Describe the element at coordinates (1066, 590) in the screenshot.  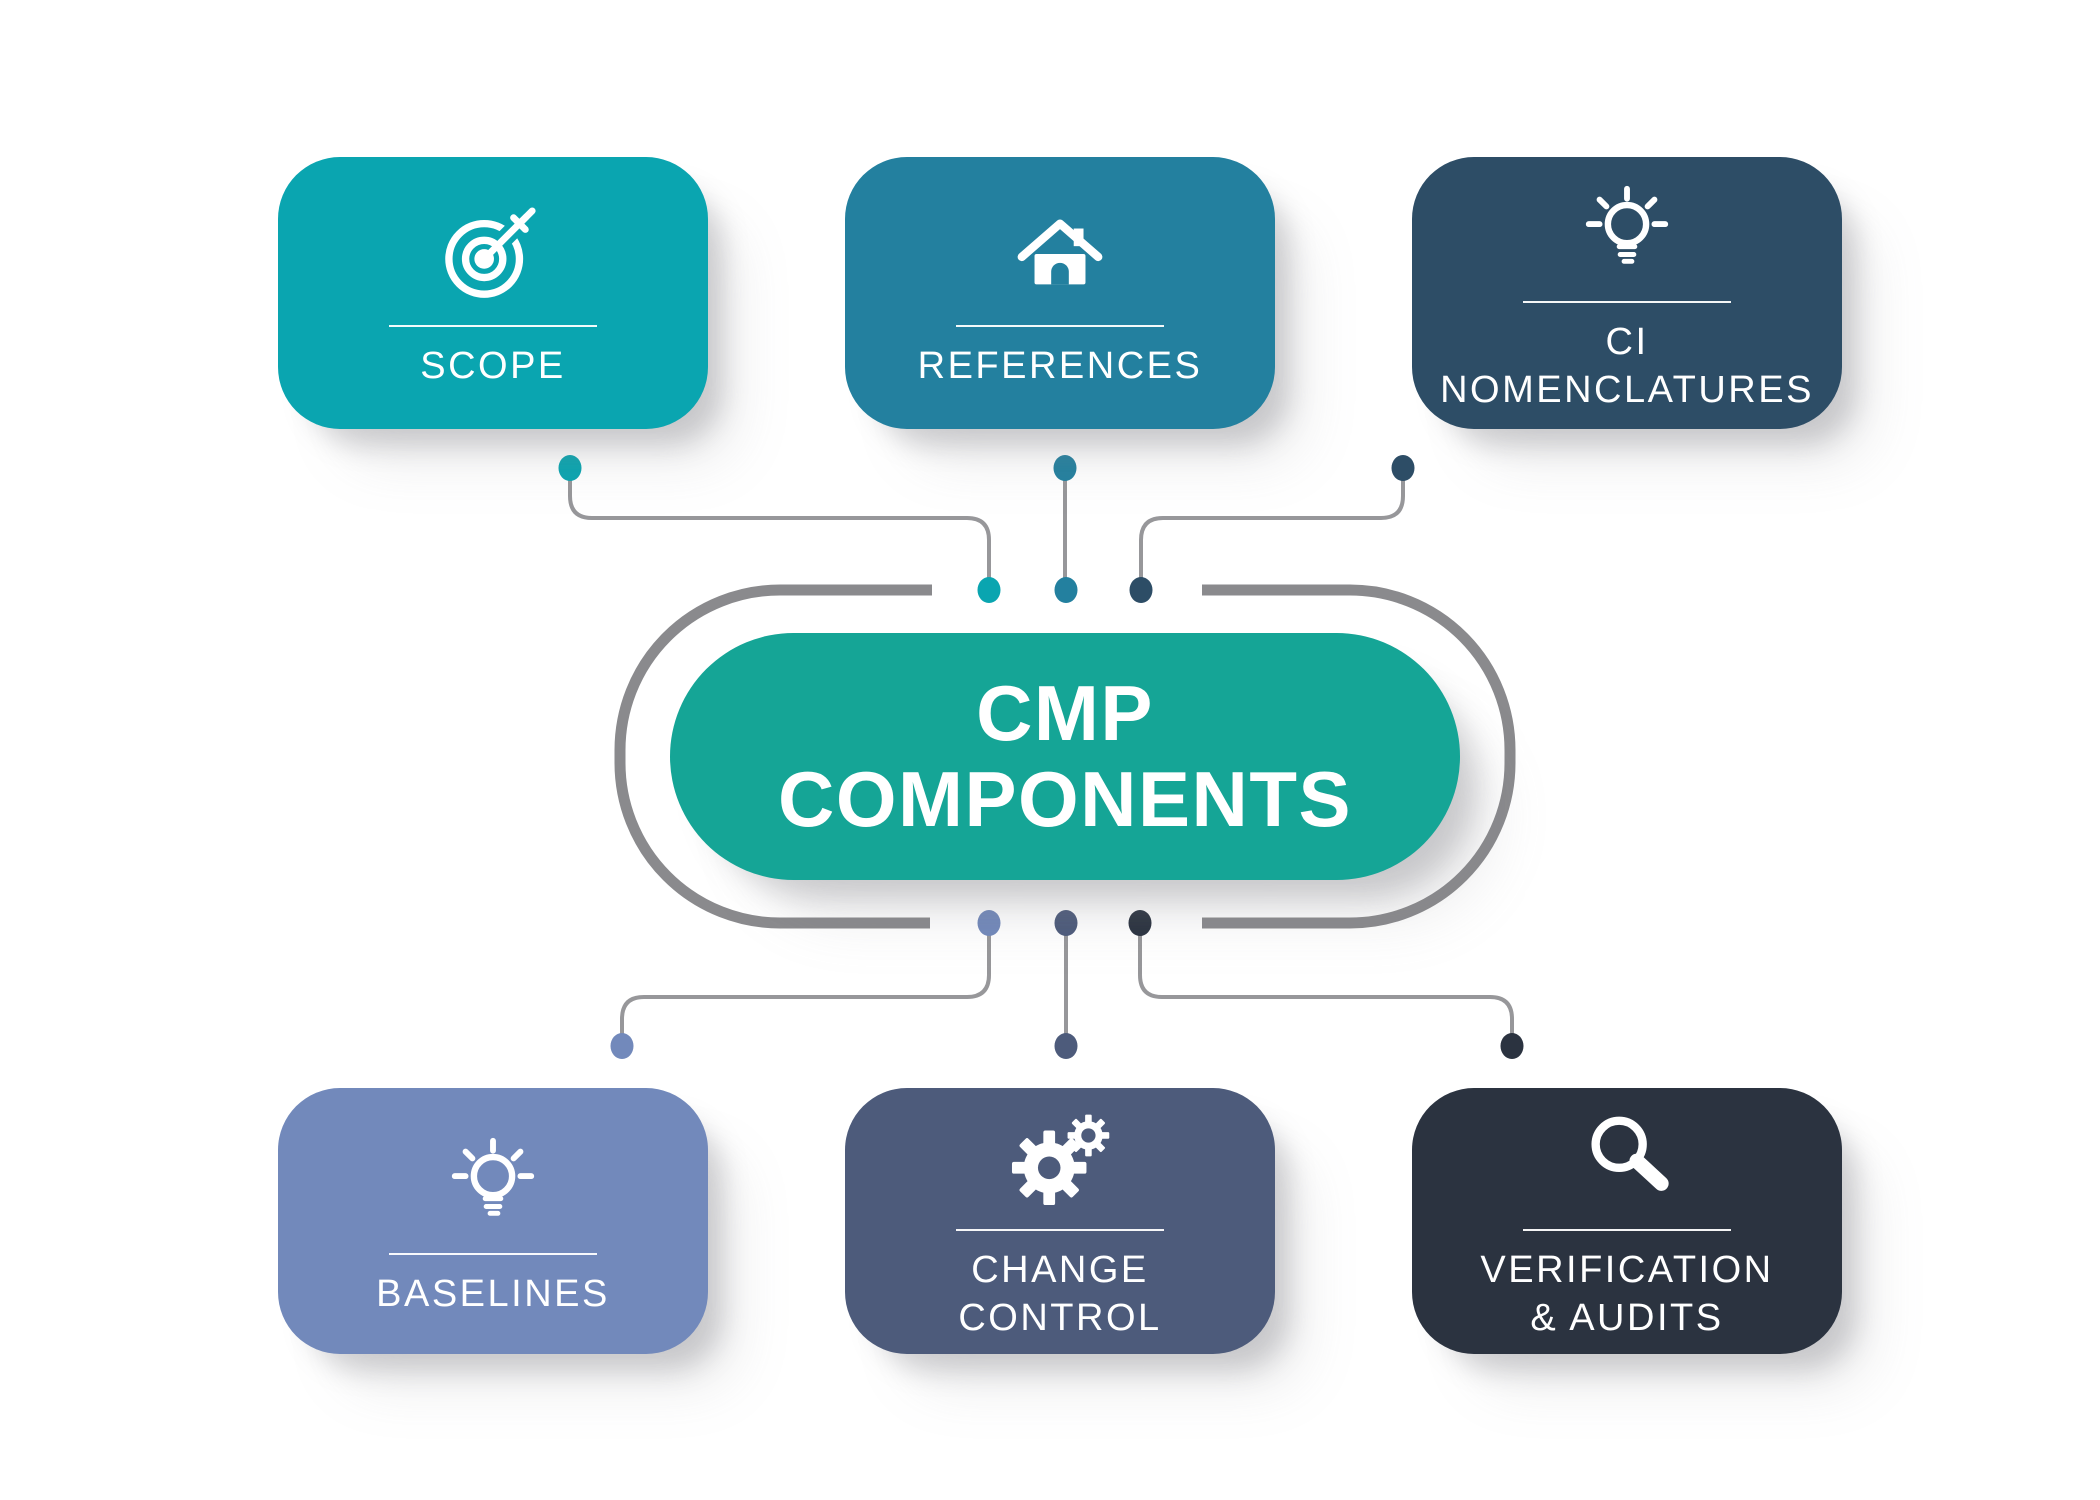
I see `dot-ring-top-references` at that location.